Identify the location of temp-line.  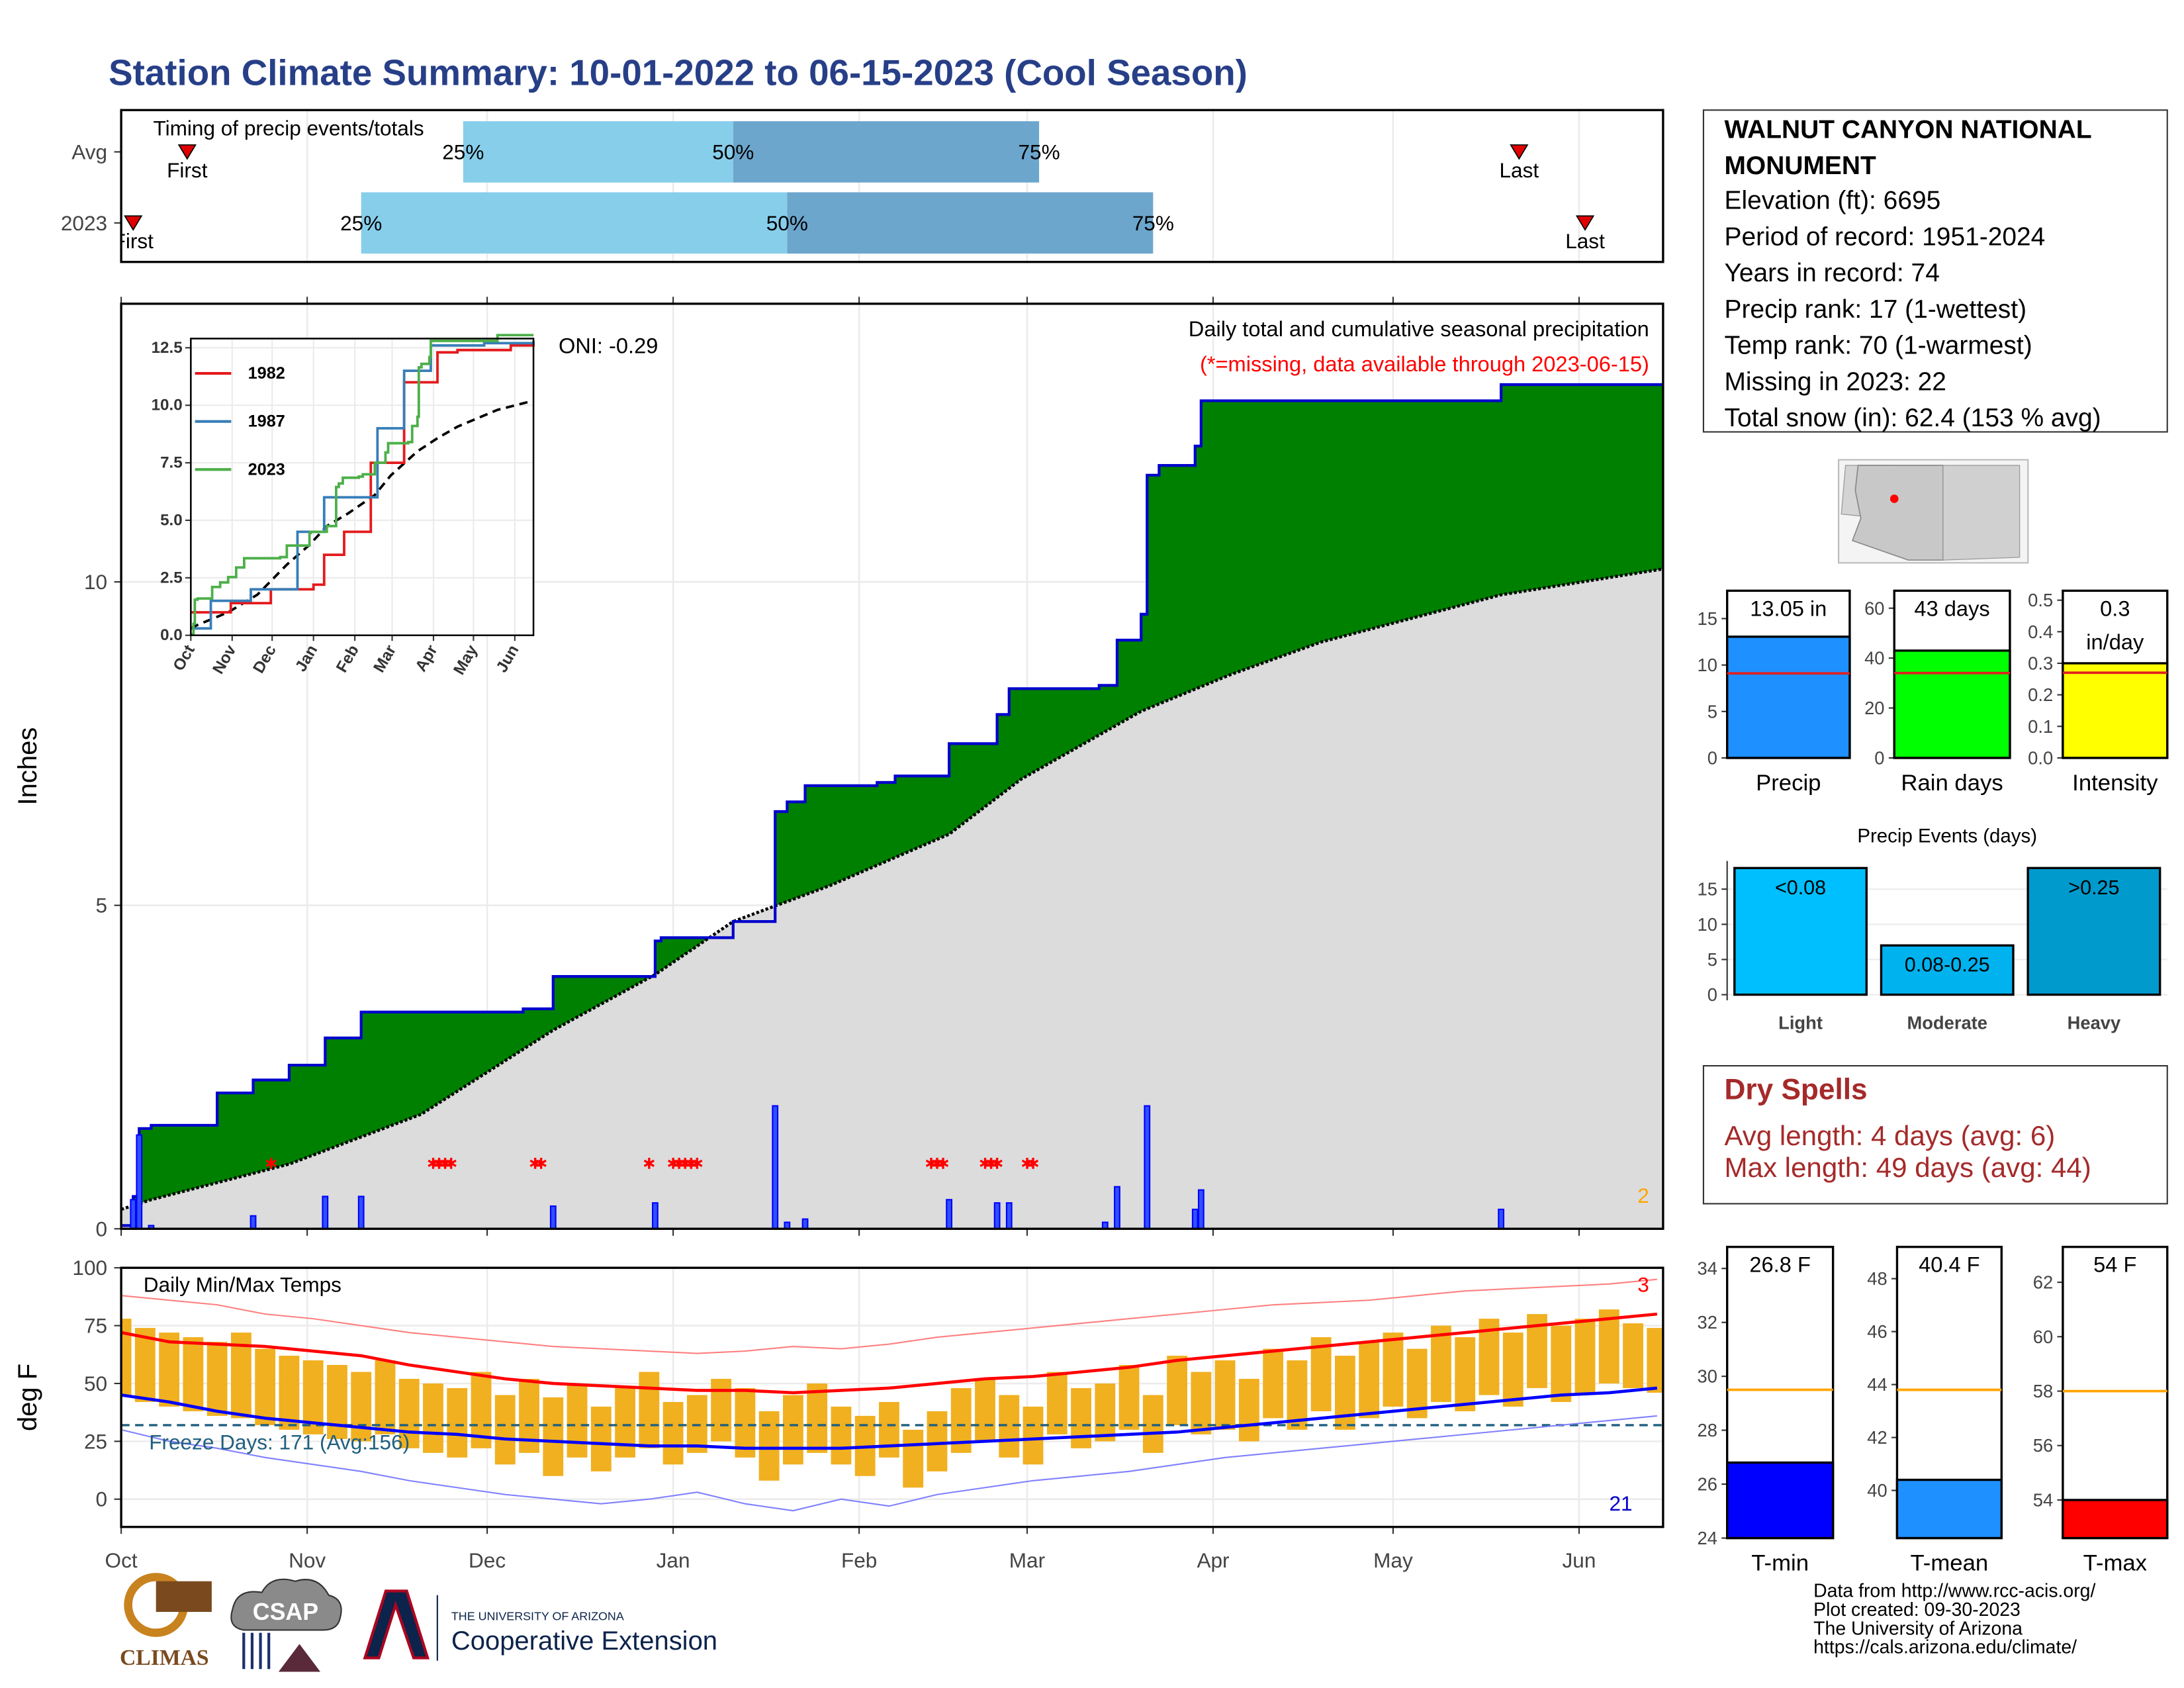
(889, 1316).